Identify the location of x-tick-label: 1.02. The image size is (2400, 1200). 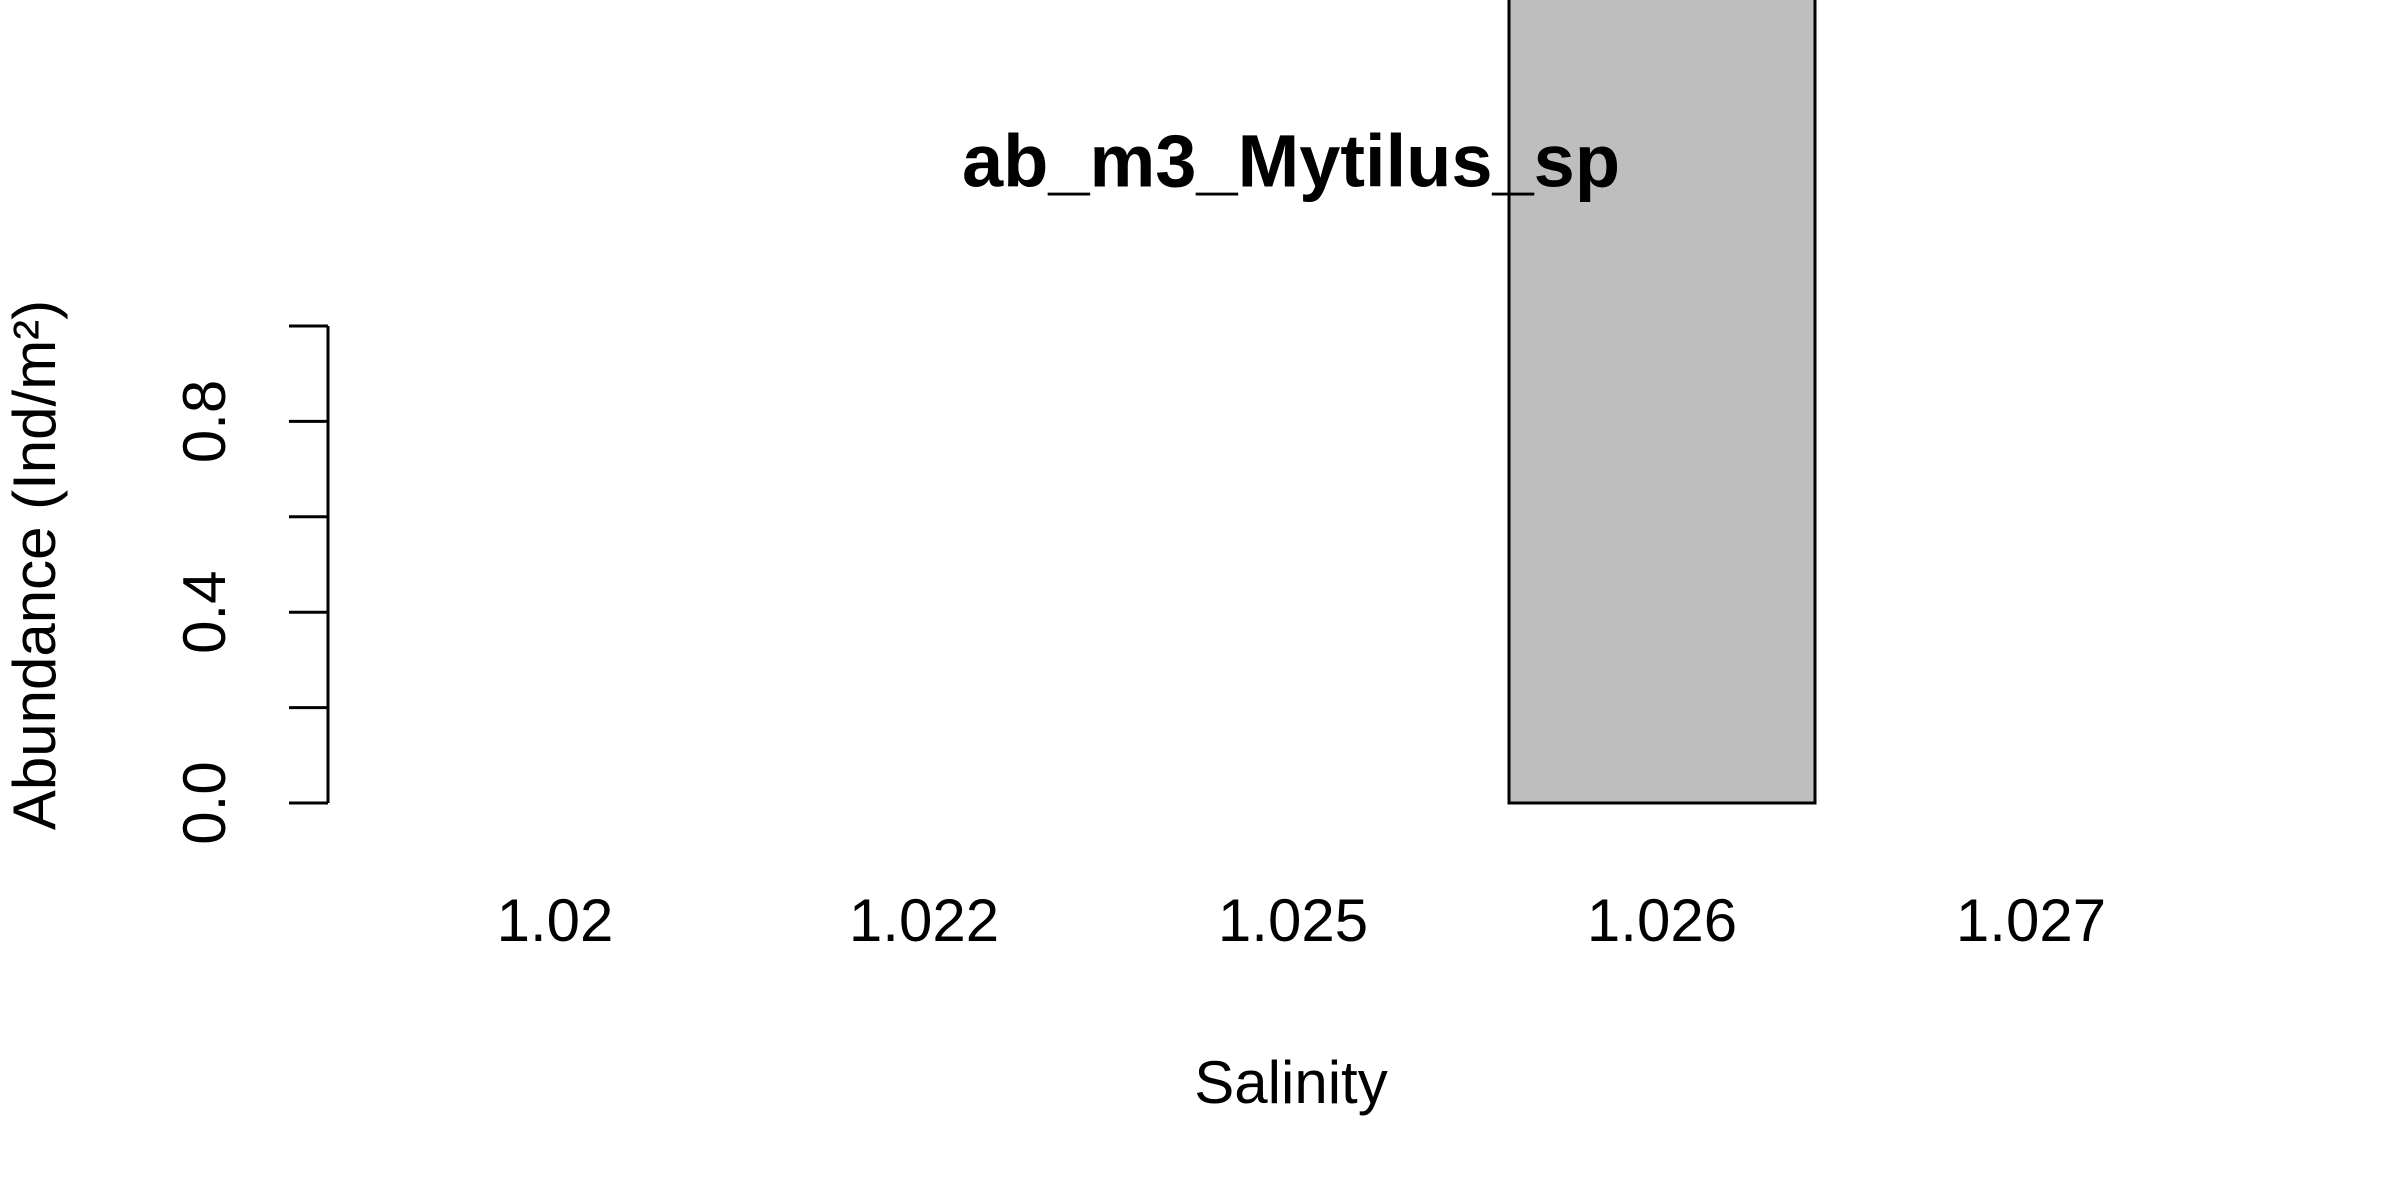
(555, 920).